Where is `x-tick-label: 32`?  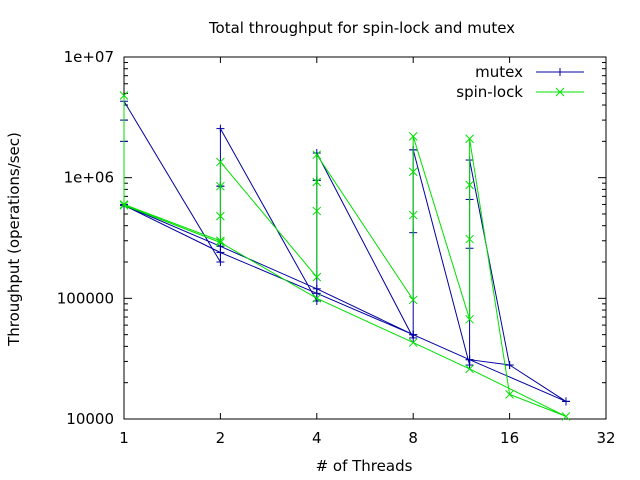
x-tick-label: 32 is located at coordinates (605, 438).